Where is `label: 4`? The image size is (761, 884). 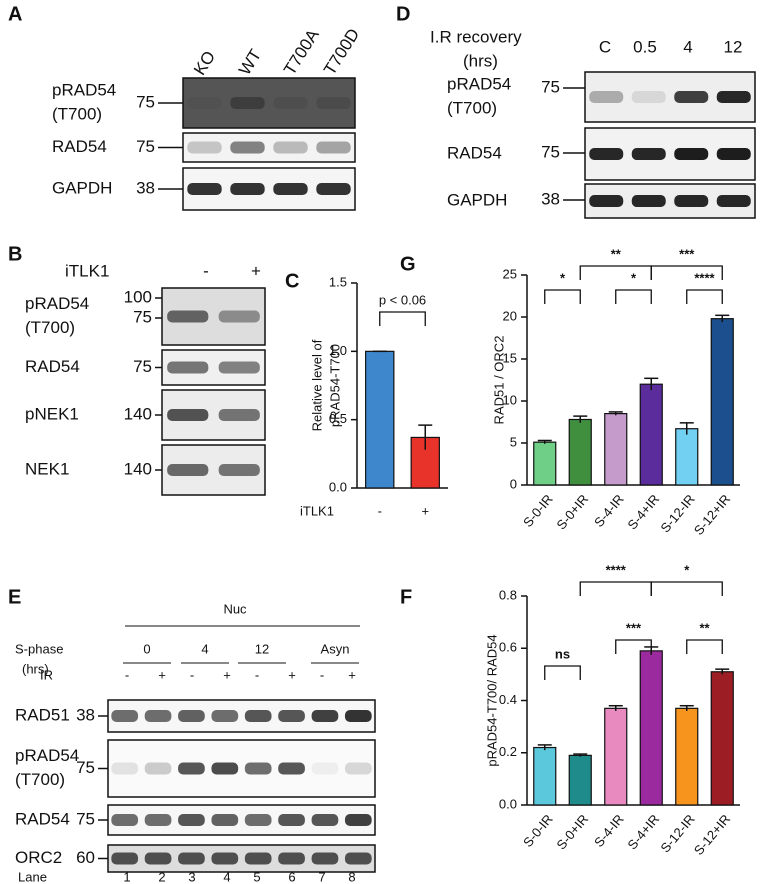 label: 4 is located at coordinates (687, 46).